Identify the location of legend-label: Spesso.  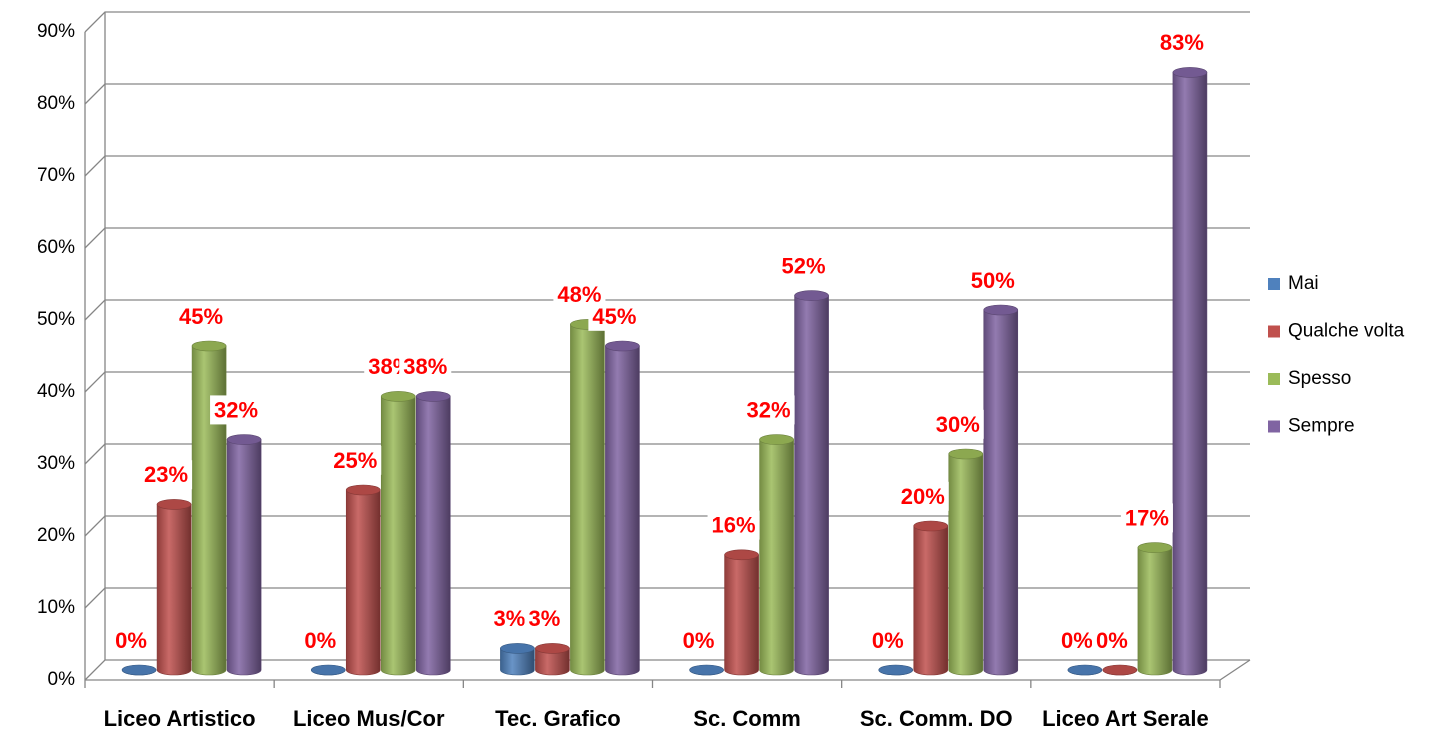
(1319, 378).